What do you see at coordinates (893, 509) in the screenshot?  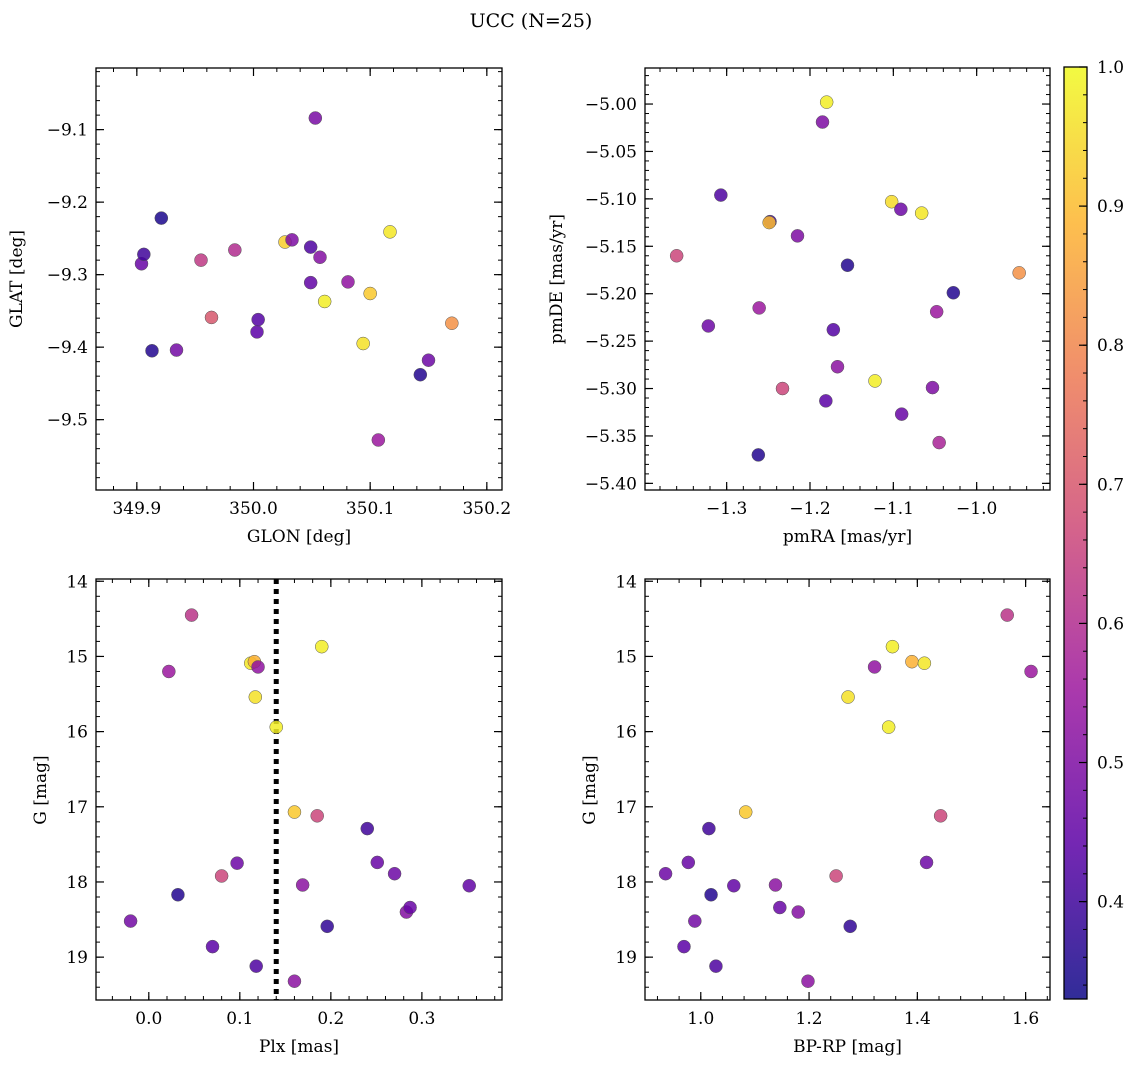 I see `x-tick-label: −1.1` at bounding box center [893, 509].